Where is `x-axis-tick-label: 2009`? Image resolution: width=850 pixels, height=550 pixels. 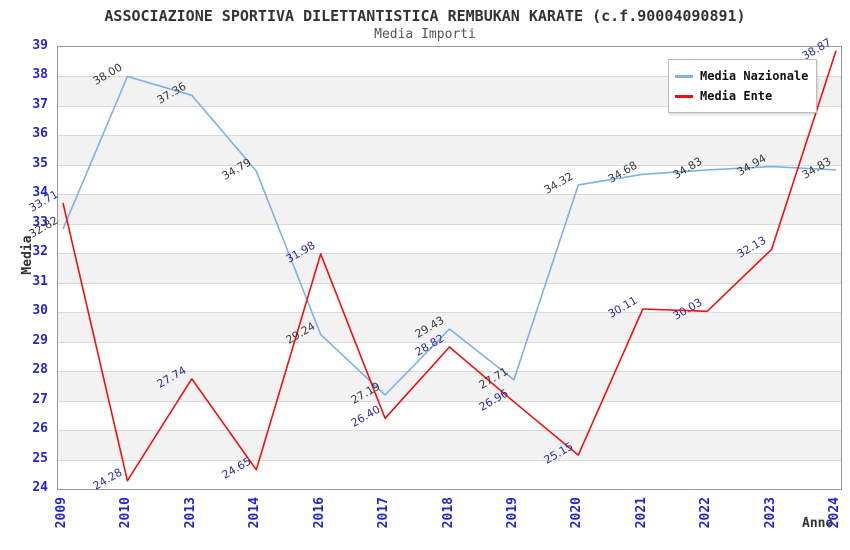 x-axis-tick-label: 2009 is located at coordinates (61, 513).